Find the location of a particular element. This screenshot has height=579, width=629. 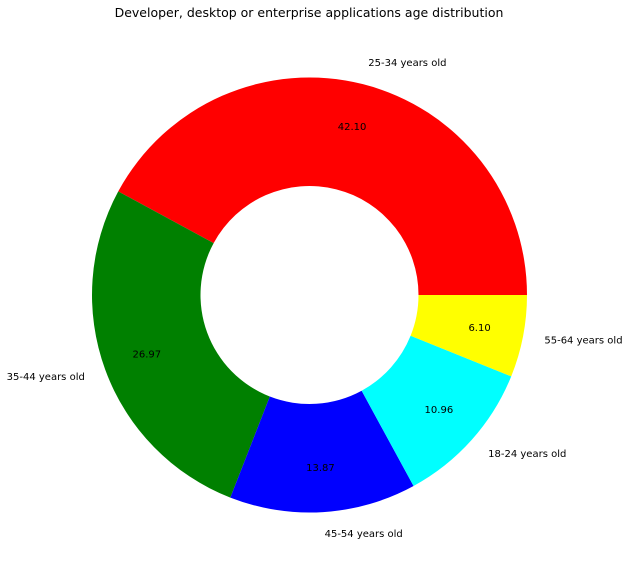

slice-label-55-64-years-old: 55-64 years old is located at coordinates (583, 341).